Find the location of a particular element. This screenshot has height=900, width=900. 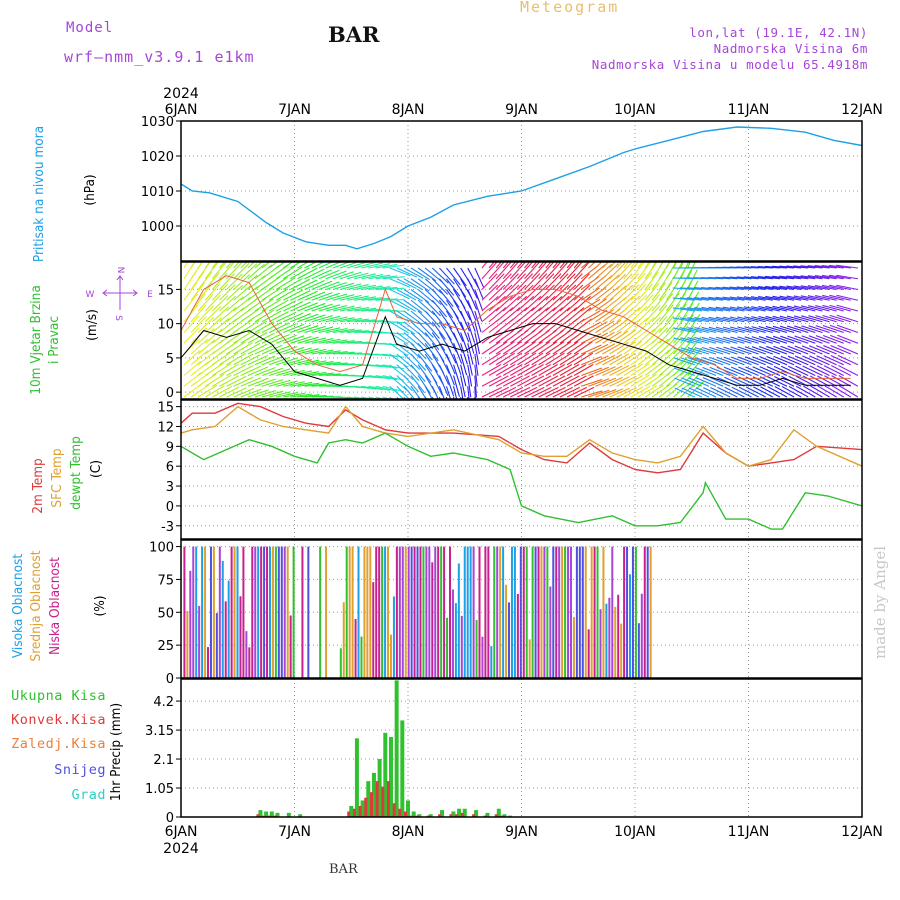

precip-bar-convective is located at coordinates (474, 815).